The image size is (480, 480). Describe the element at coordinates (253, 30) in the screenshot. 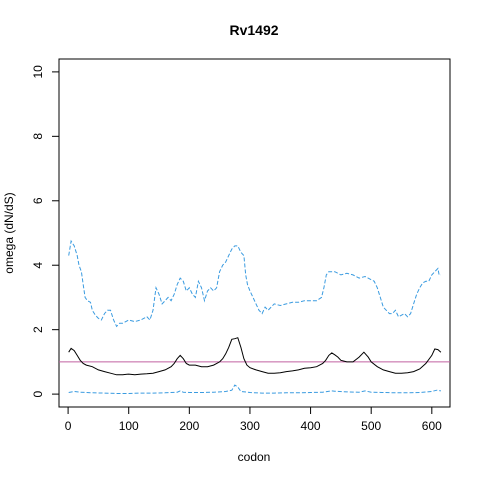

I see `chart-title: Rv1492` at that location.